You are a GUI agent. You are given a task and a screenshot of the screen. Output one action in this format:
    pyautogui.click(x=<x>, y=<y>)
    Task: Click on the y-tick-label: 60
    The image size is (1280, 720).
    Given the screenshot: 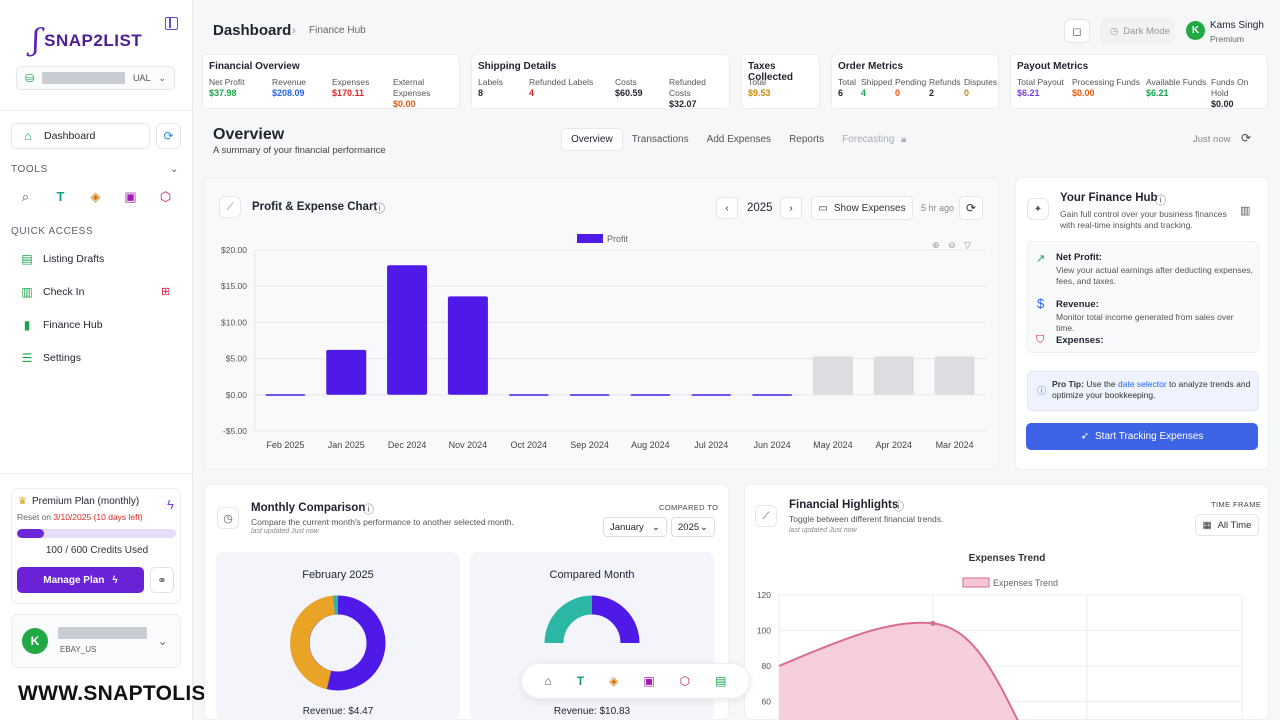 What is the action you would take?
    pyautogui.click(x=767, y=702)
    